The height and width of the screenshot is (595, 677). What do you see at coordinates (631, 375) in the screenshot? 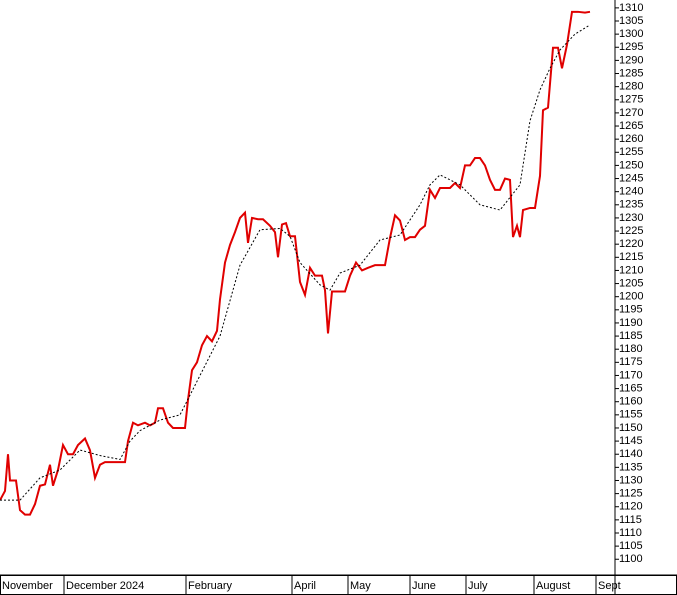
I see `y-tick-label: 1170` at bounding box center [631, 375].